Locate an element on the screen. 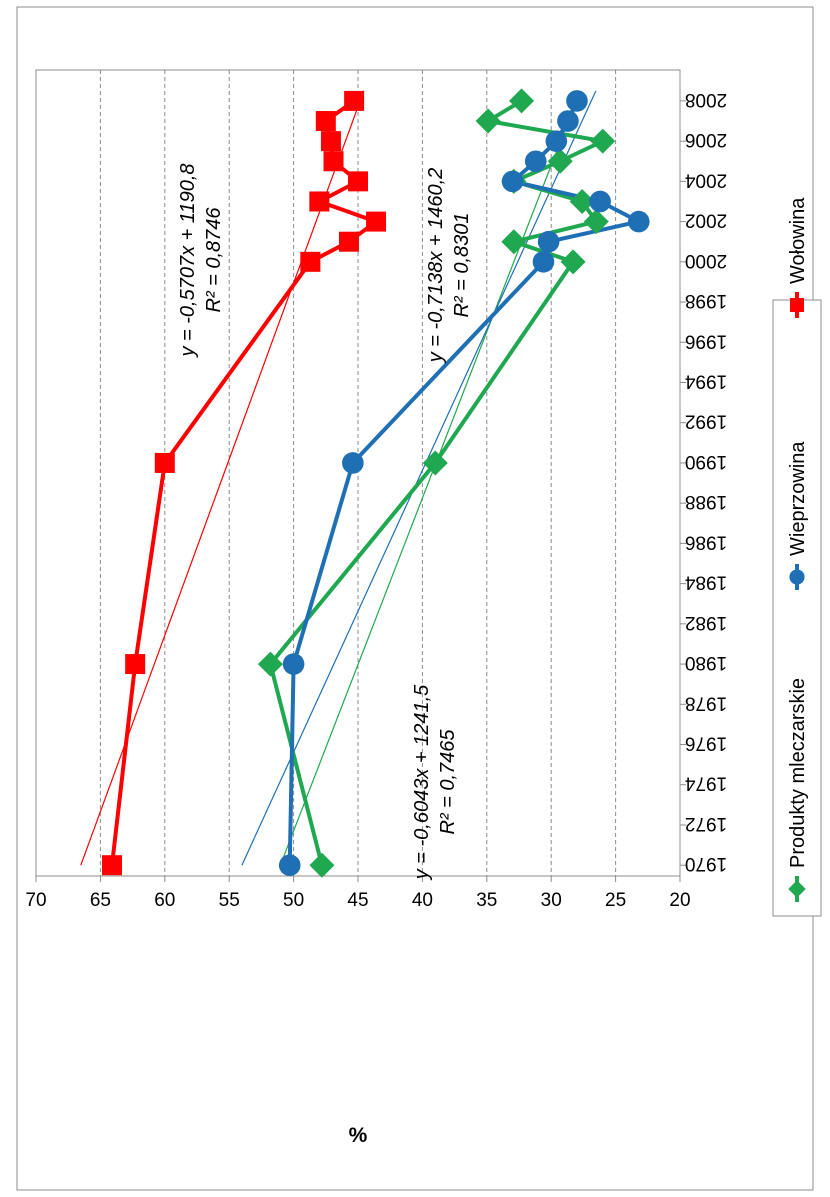  value-tick-label: 50 is located at coordinates (293, 900).